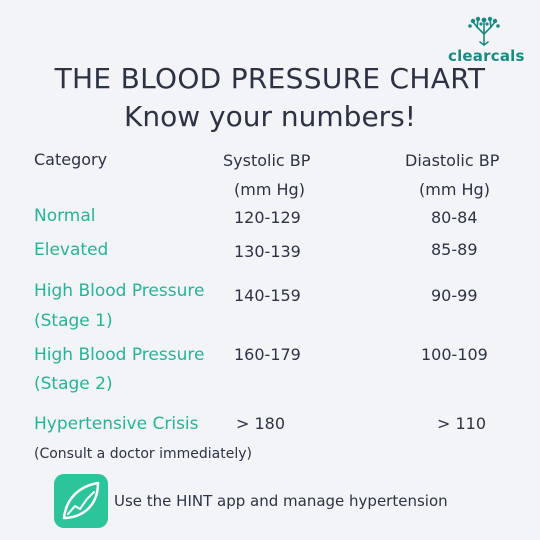  I want to click on row-systolic: 160-179, so click(267, 354).